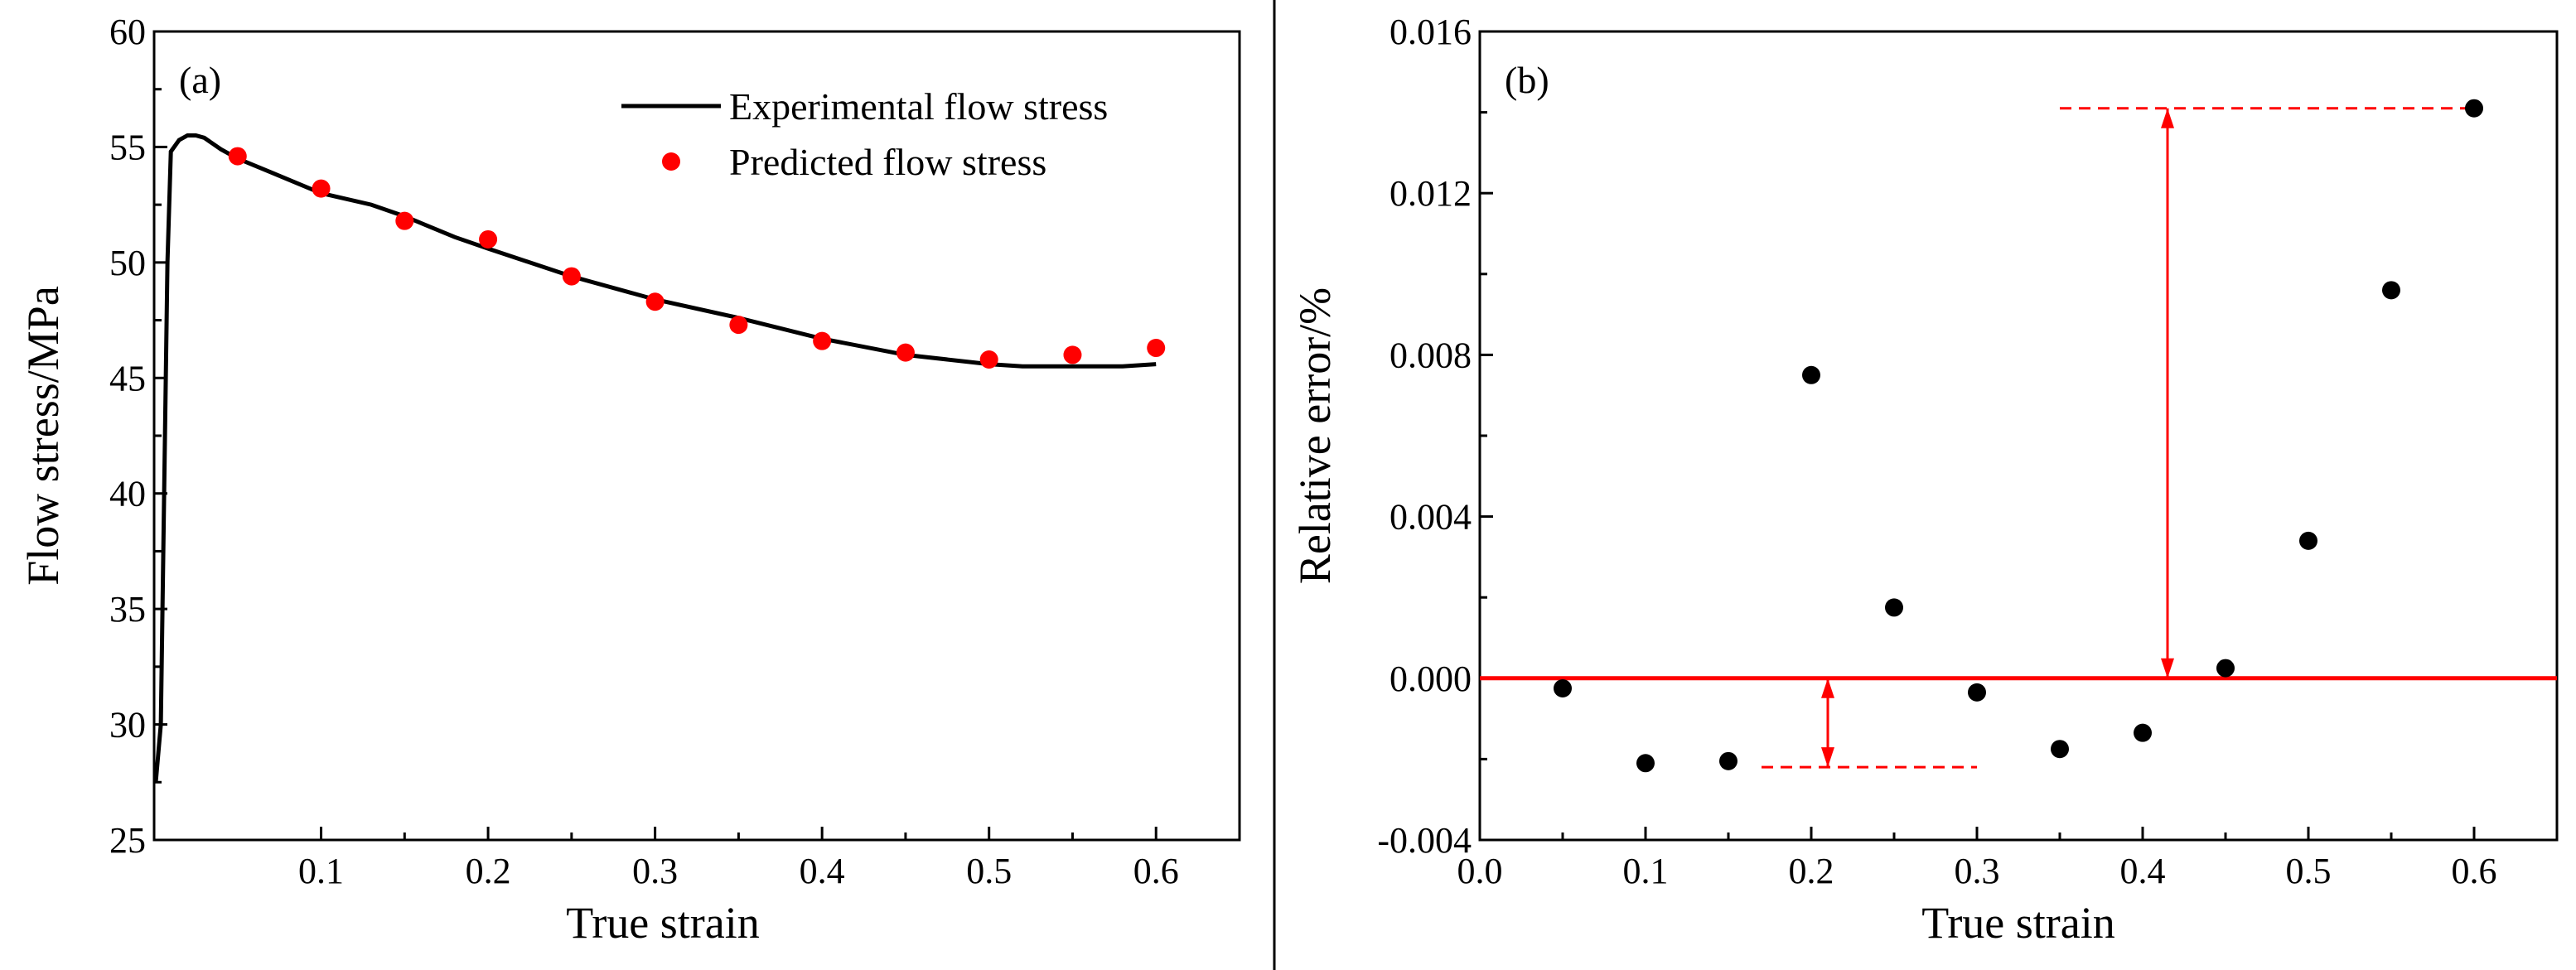 The image size is (2576, 970). Describe the element at coordinates (989, 871) in the screenshot. I see `chart-a-x-tick-label: 0.5` at that location.